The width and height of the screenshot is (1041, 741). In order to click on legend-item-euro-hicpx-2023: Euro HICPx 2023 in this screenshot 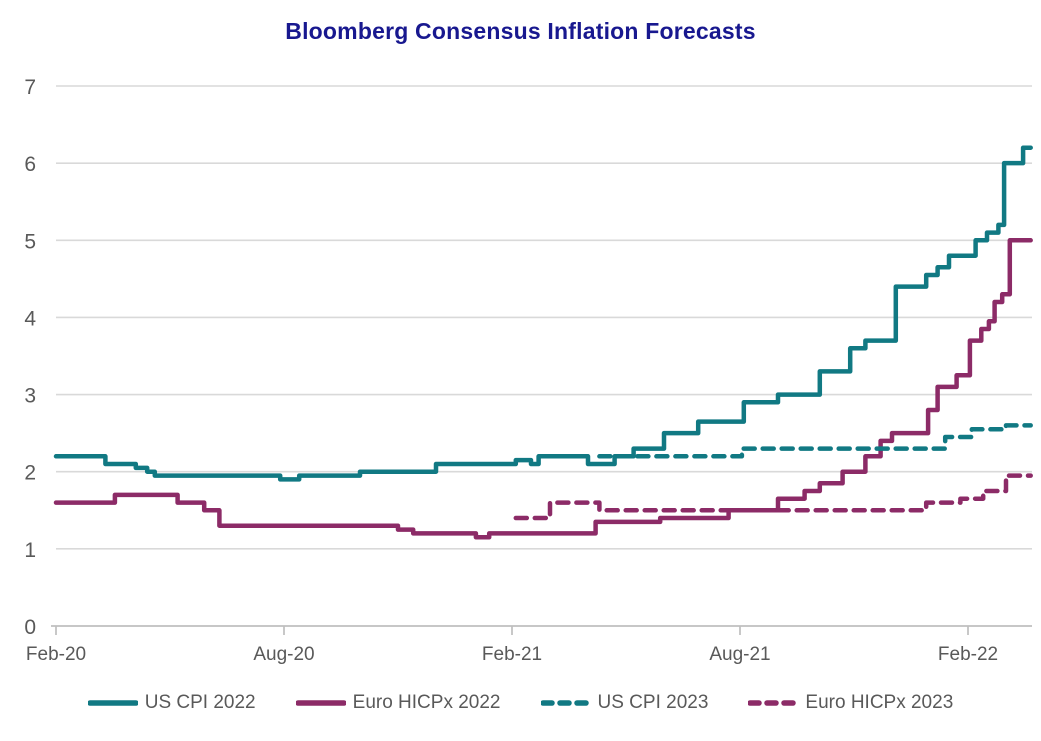, I will do `click(850, 703)`.